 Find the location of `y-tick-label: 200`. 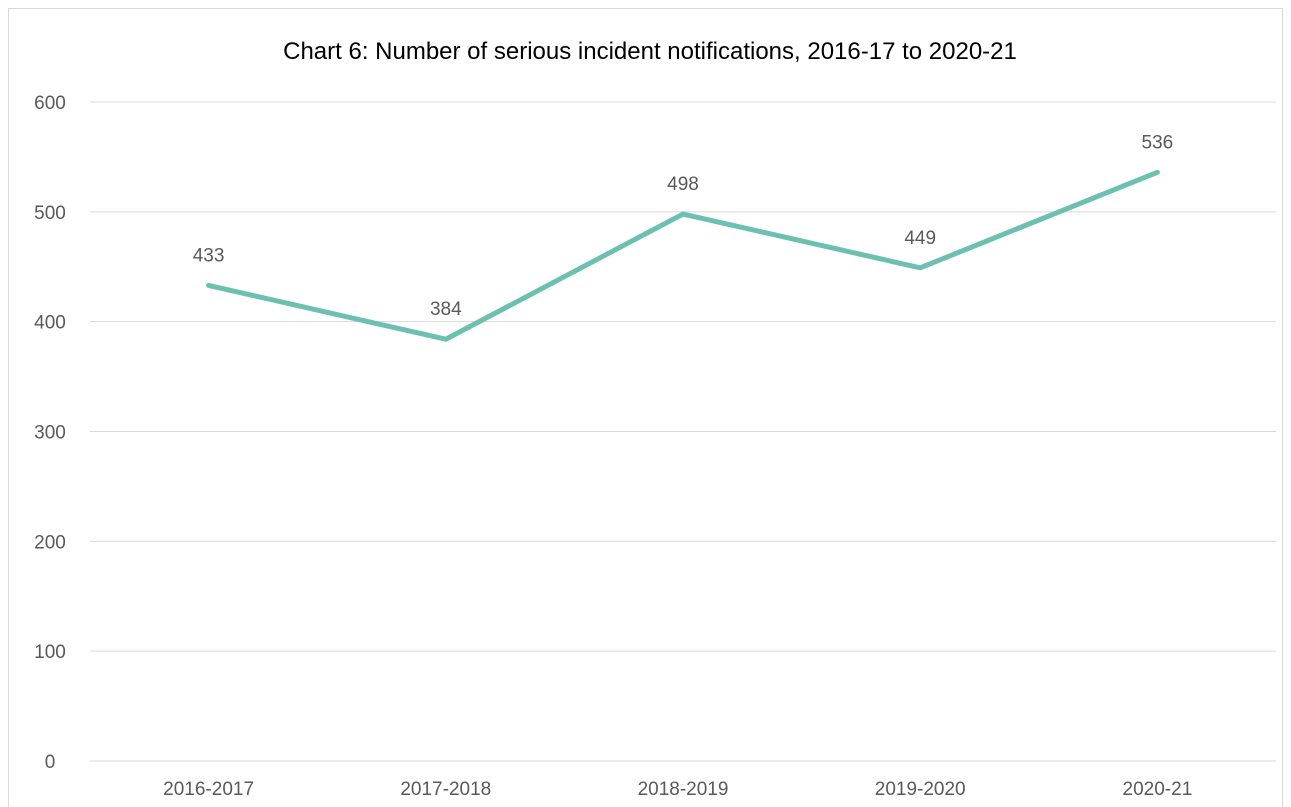

y-tick-label: 200 is located at coordinates (50, 542).